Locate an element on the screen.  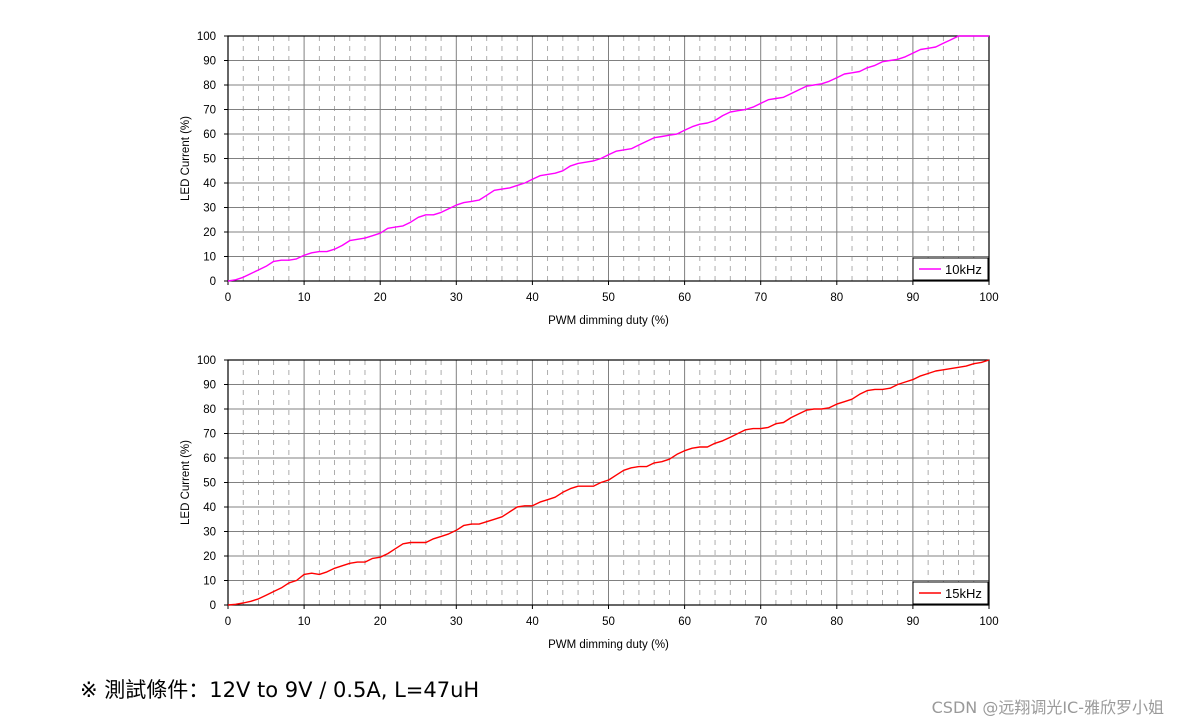
test-conditions-note: ※ 測試條件：12V to 9V / 0.5A, L=47uH is located at coordinates (279, 689).